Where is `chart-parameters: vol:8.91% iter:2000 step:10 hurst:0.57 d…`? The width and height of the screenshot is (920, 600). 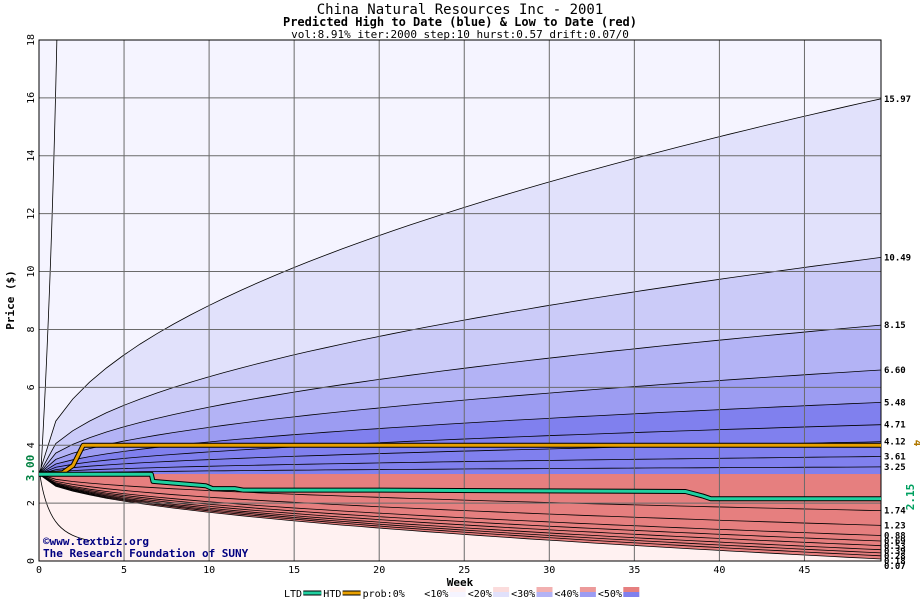
chart-parameters: vol:8.91% iter:2000 step:10 hurst:0.57 d… is located at coordinates (460, 34).